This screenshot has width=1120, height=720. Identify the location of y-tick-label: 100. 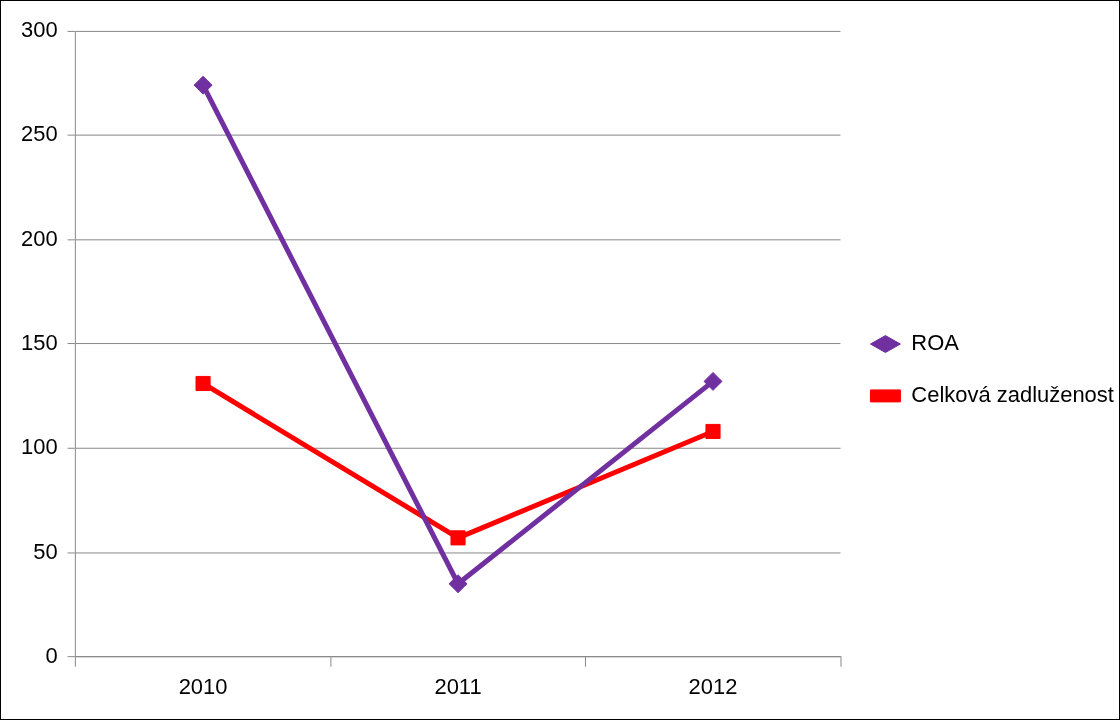
(39, 447).